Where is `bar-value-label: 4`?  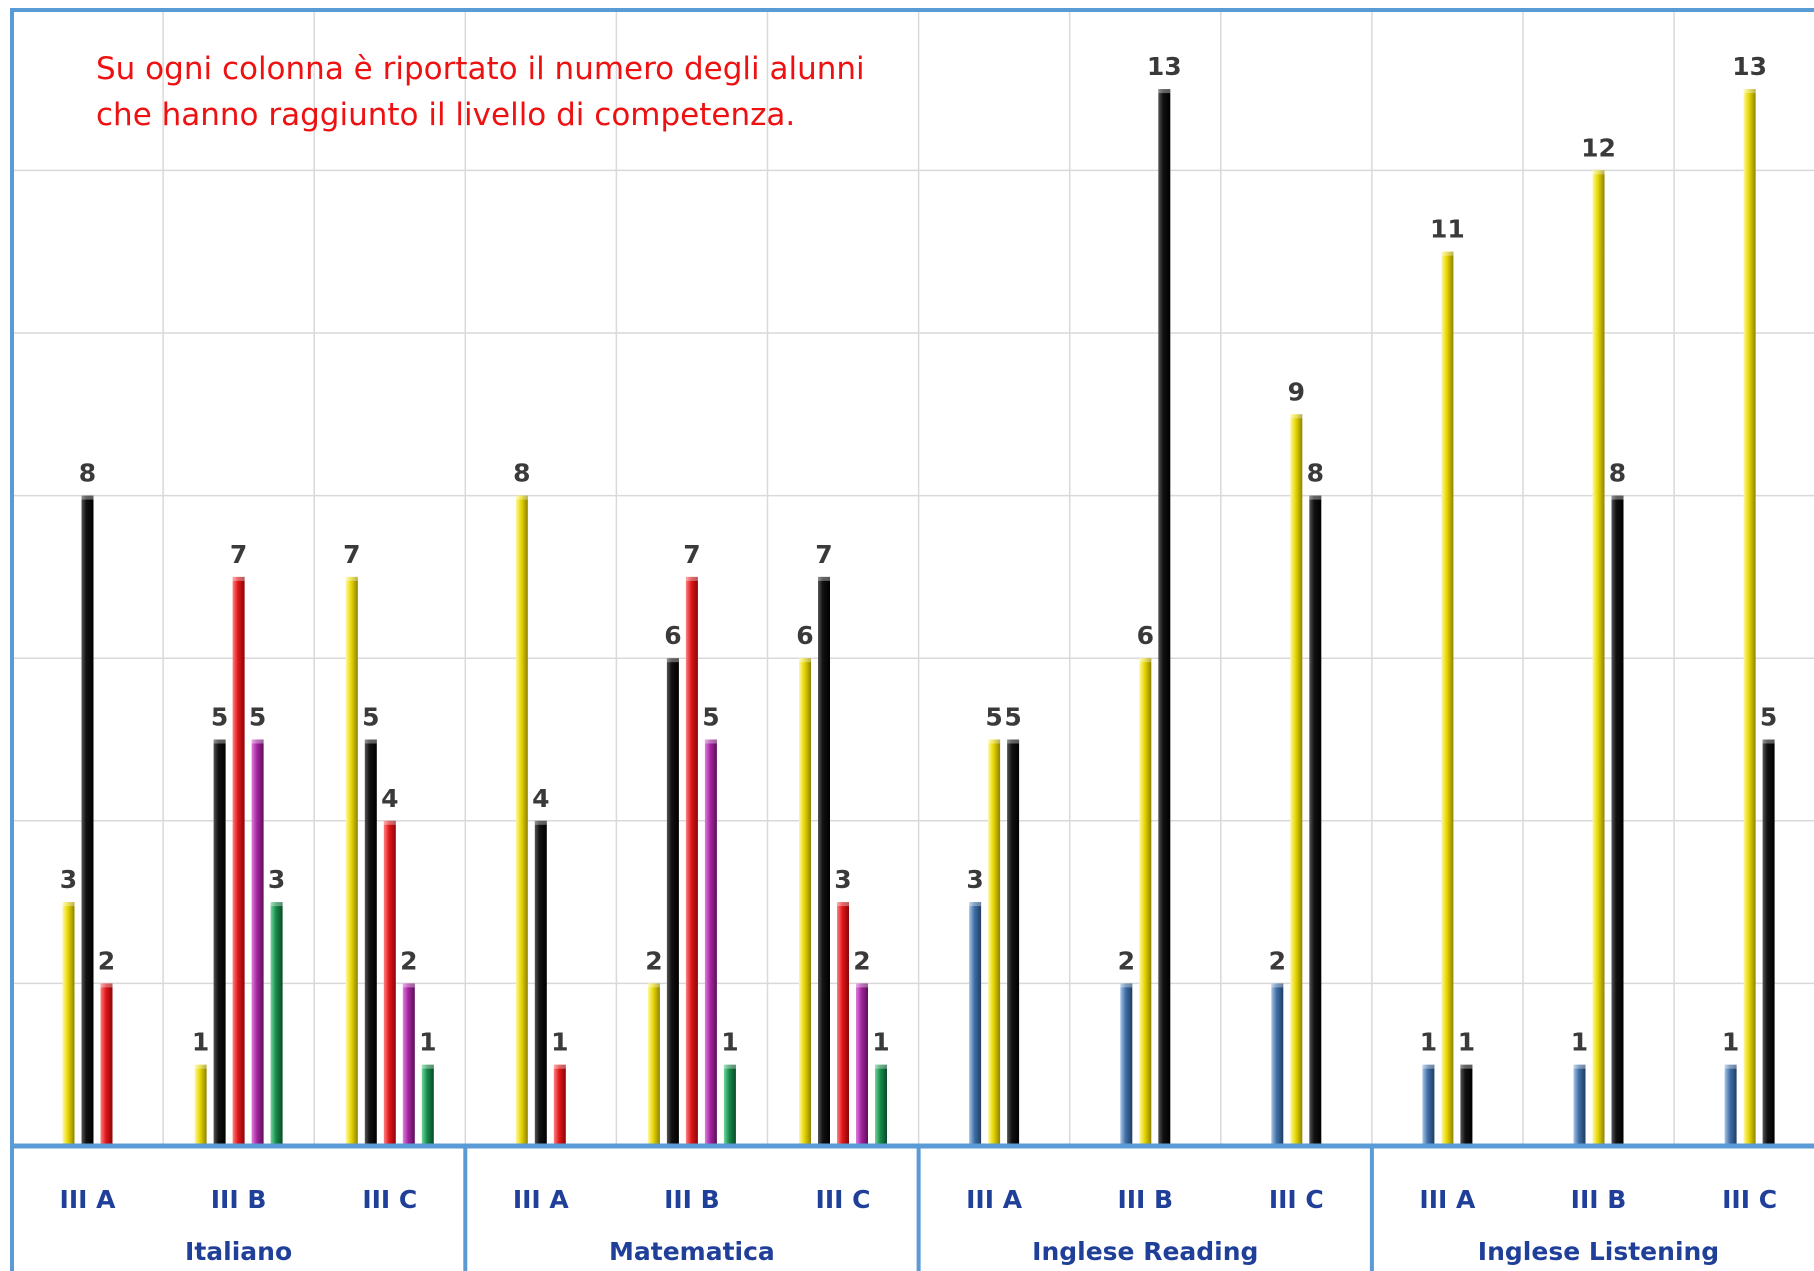 bar-value-label: 4 is located at coordinates (389, 798).